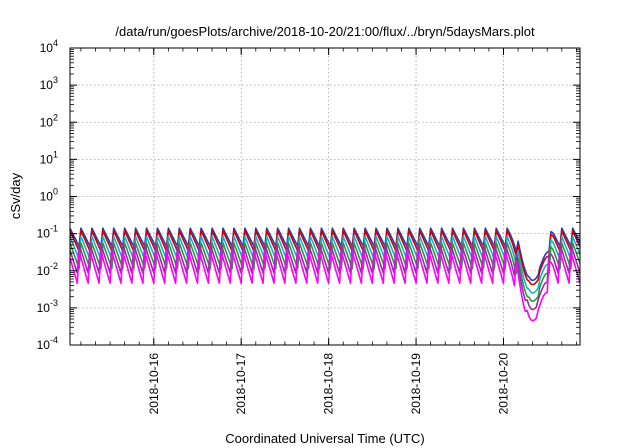  I want to click on y-tick-exponent: -3, so click(54, 303).